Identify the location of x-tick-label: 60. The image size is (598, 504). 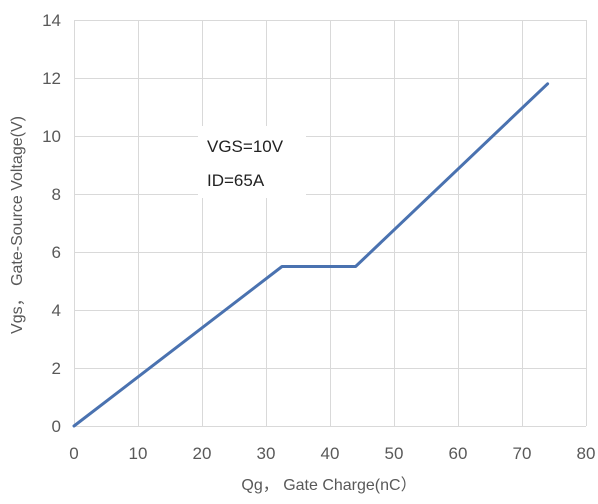
(458, 453).